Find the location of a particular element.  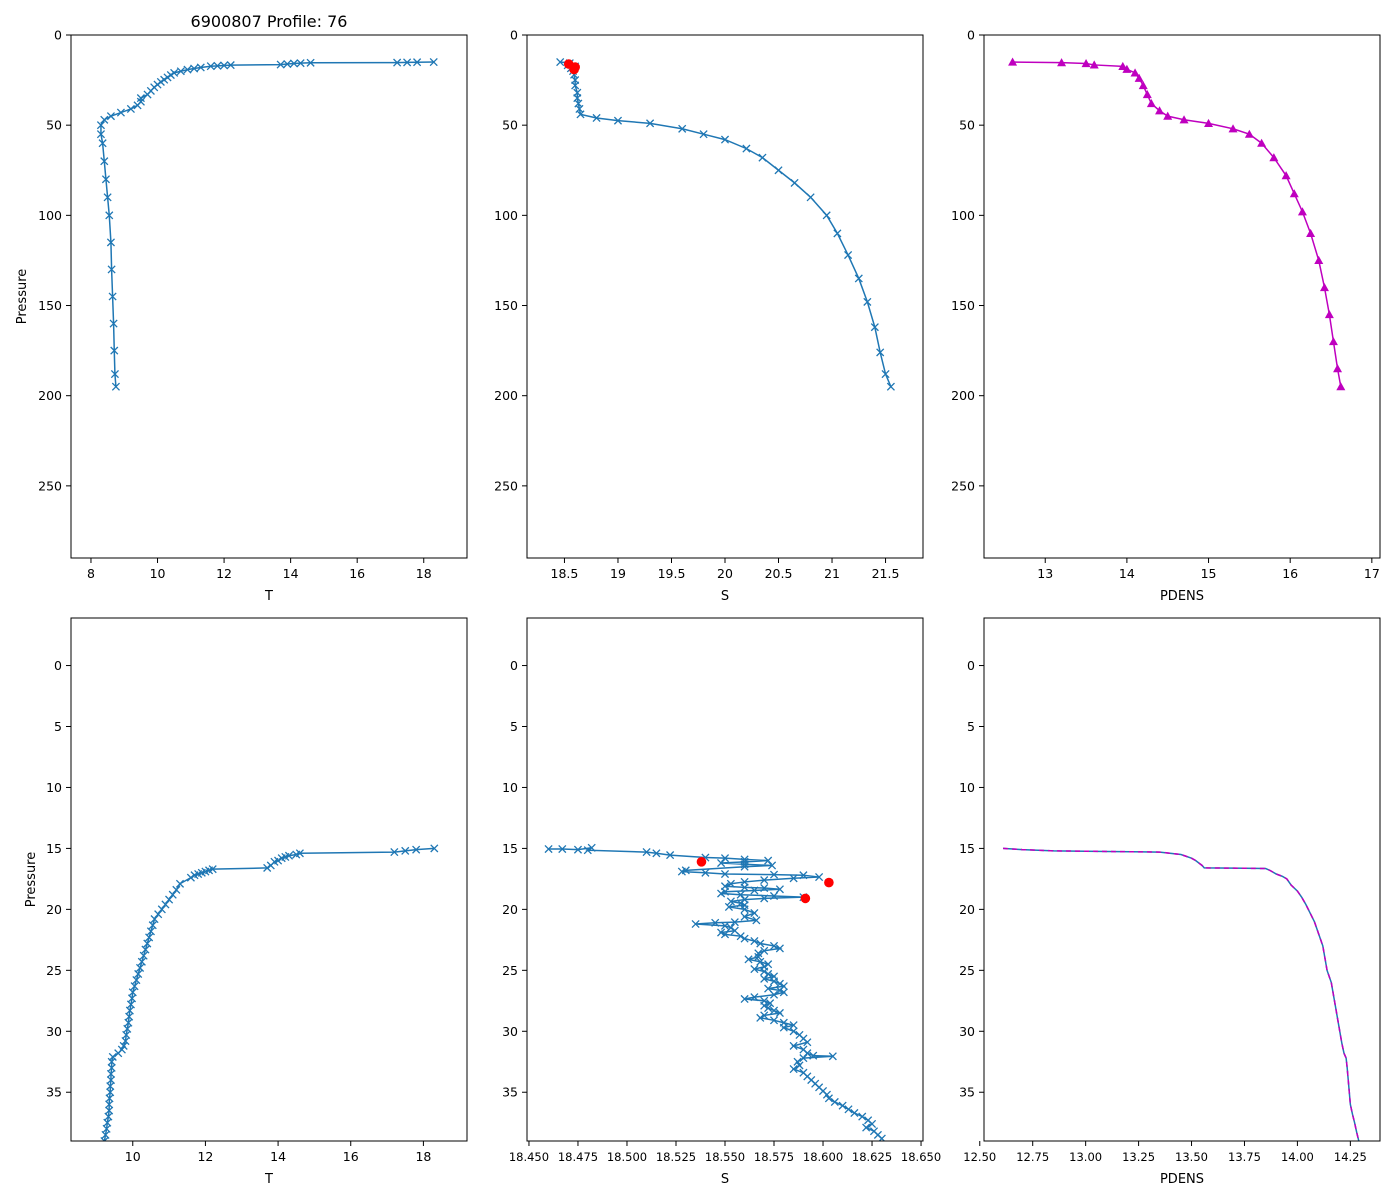

x-tick-label: 18.525 is located at coordinates (676, 1157).